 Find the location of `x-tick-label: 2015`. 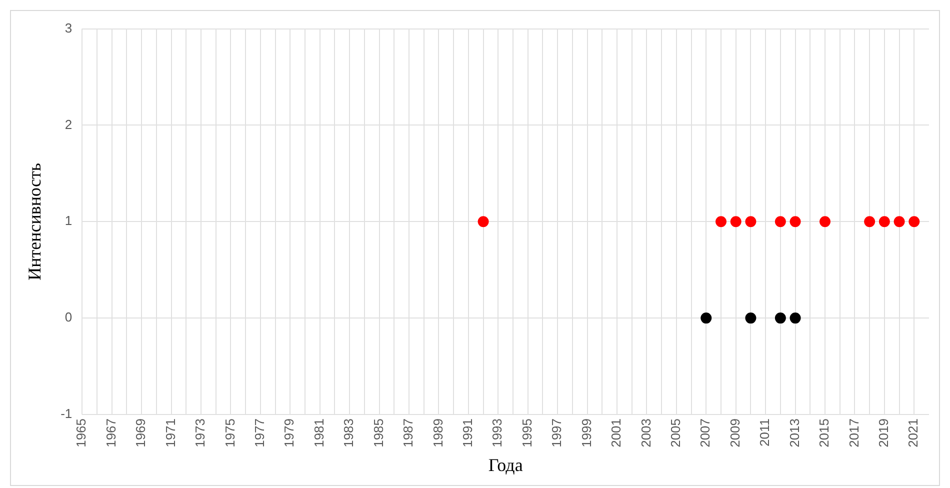

x-tick-label: 2015 is located at coordinates (824, 433).